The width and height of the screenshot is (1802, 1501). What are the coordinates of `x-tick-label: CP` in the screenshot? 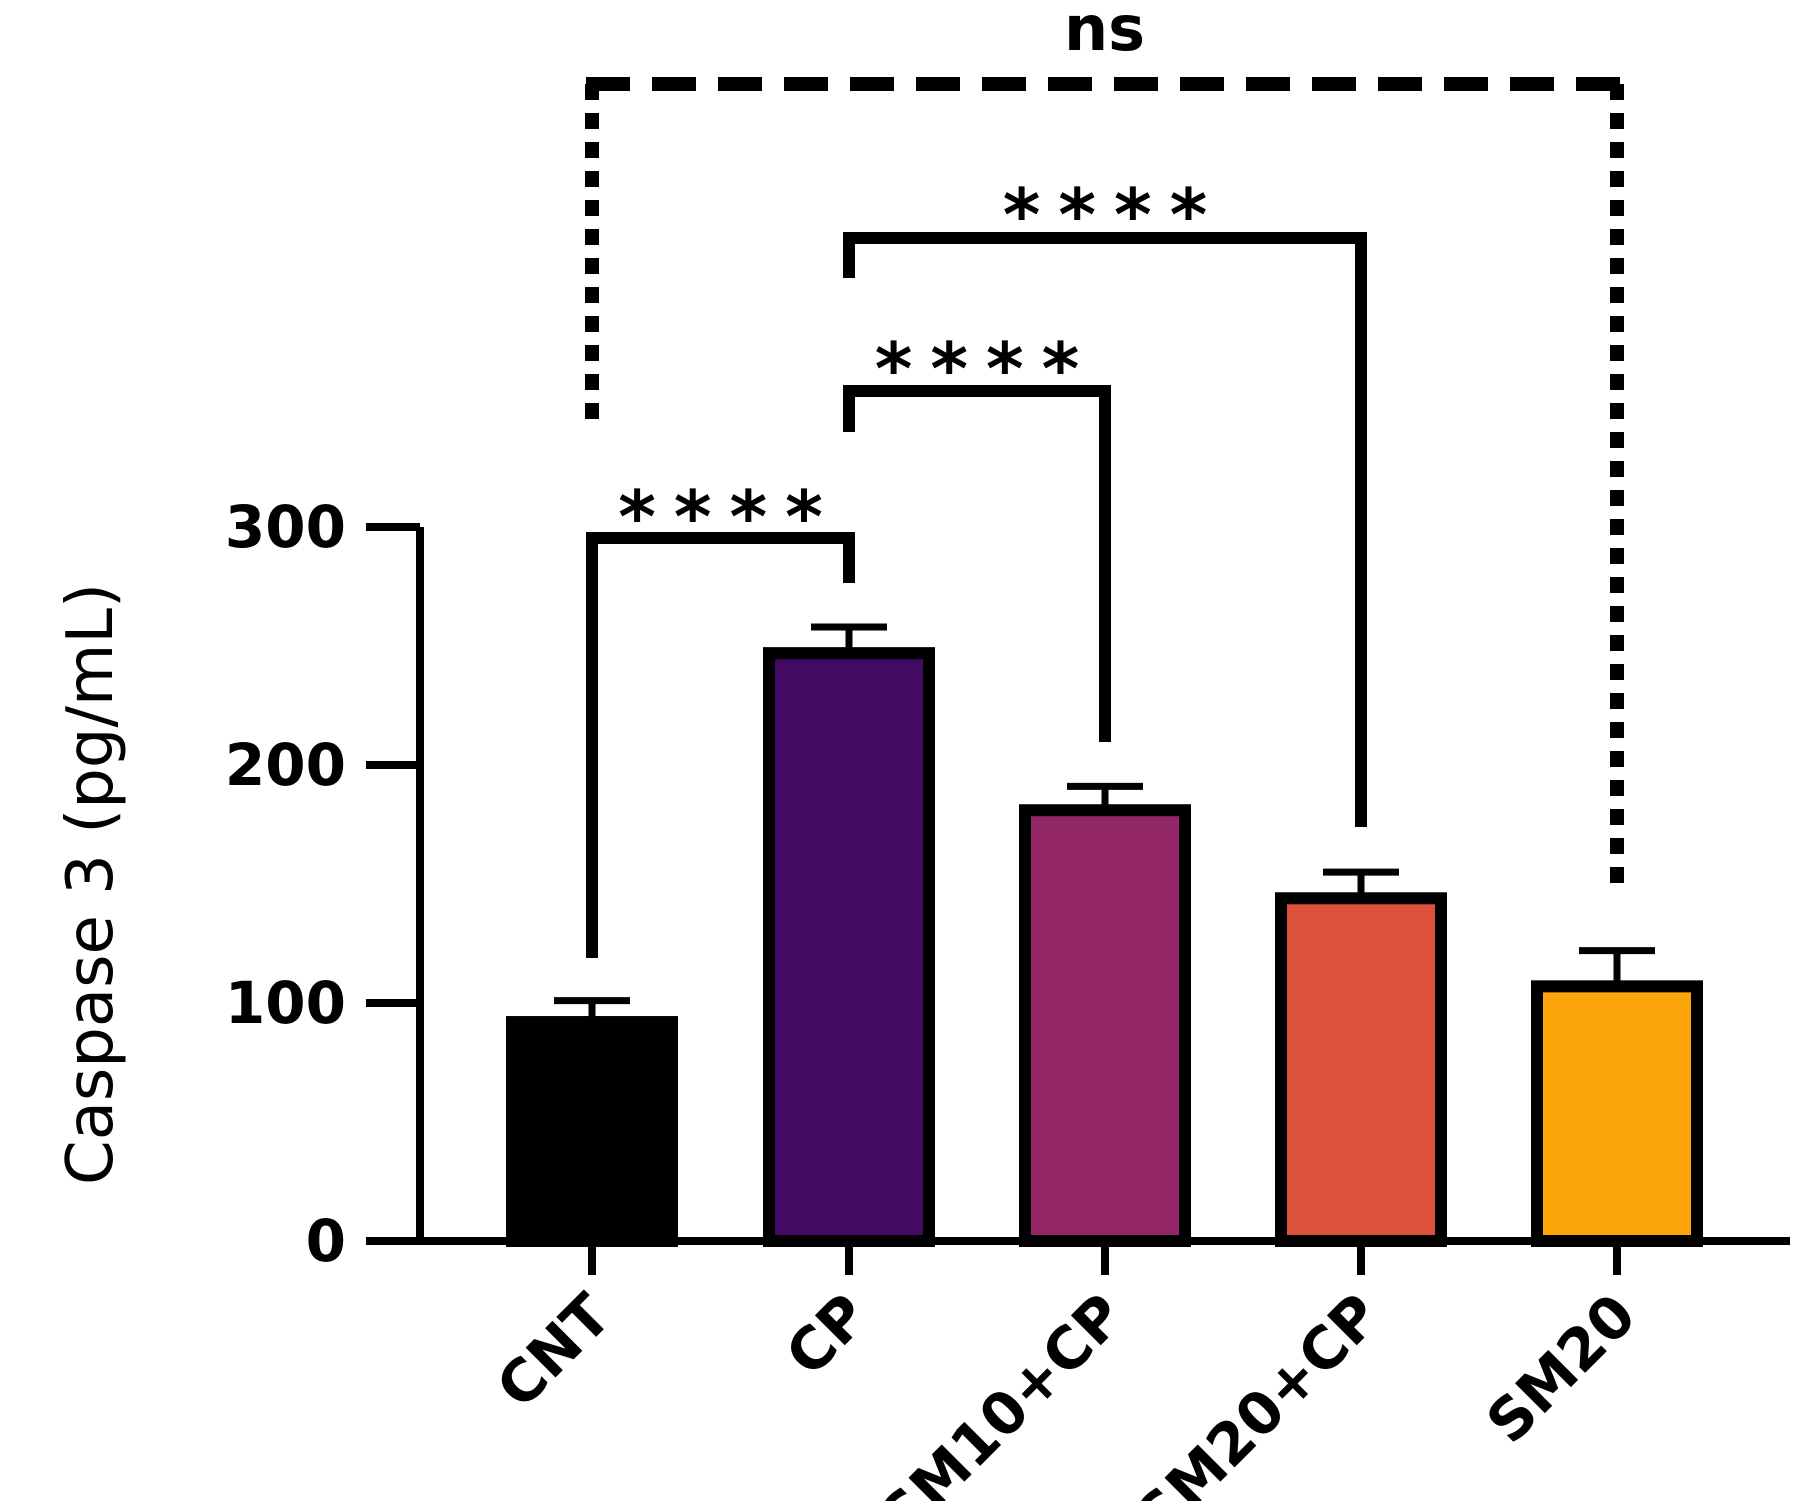 It's located at (827, 1335).